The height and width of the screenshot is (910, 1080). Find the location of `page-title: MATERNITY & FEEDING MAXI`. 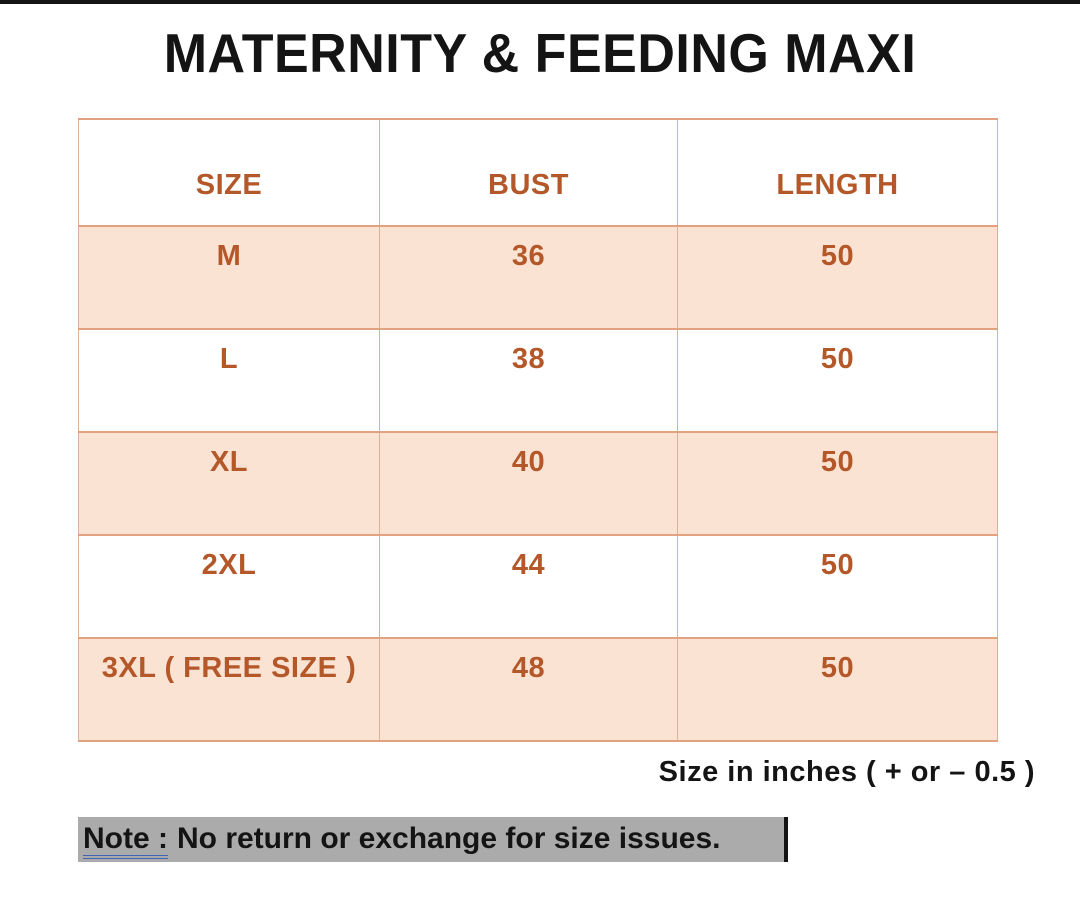

page-title: MATERNITY & FEEDING MAXI is located at coordinates (540, 54).